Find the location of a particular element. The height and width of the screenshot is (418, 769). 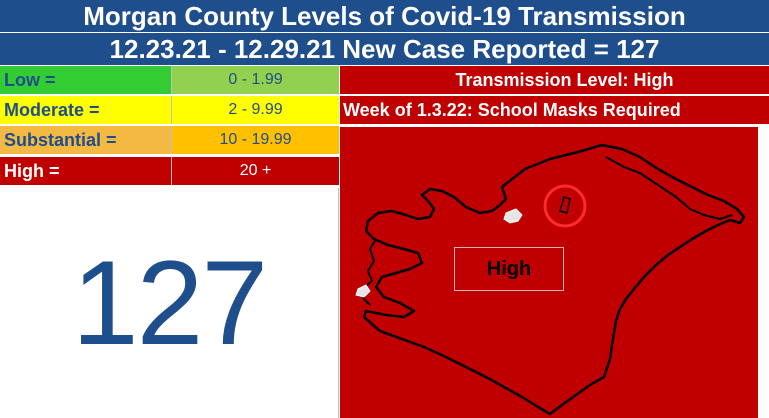

legend-range-moderate: 2 - 9.99 is located at coordinates (255, 110).